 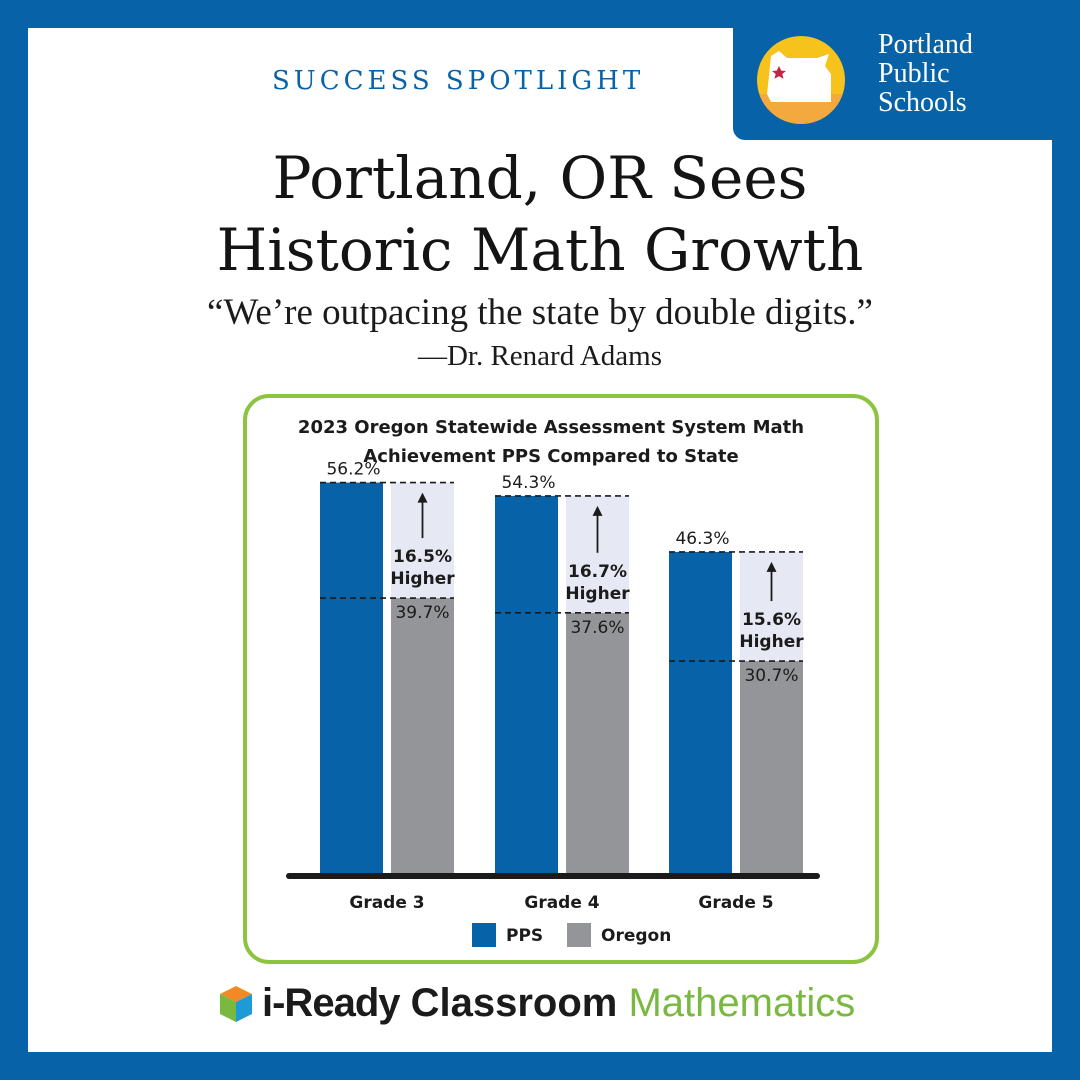 What do you see at coordinates (597, 628) in the screenshot?
I see `label-oregon-grade-4: 37.6%` at bounding box center [597, 628].